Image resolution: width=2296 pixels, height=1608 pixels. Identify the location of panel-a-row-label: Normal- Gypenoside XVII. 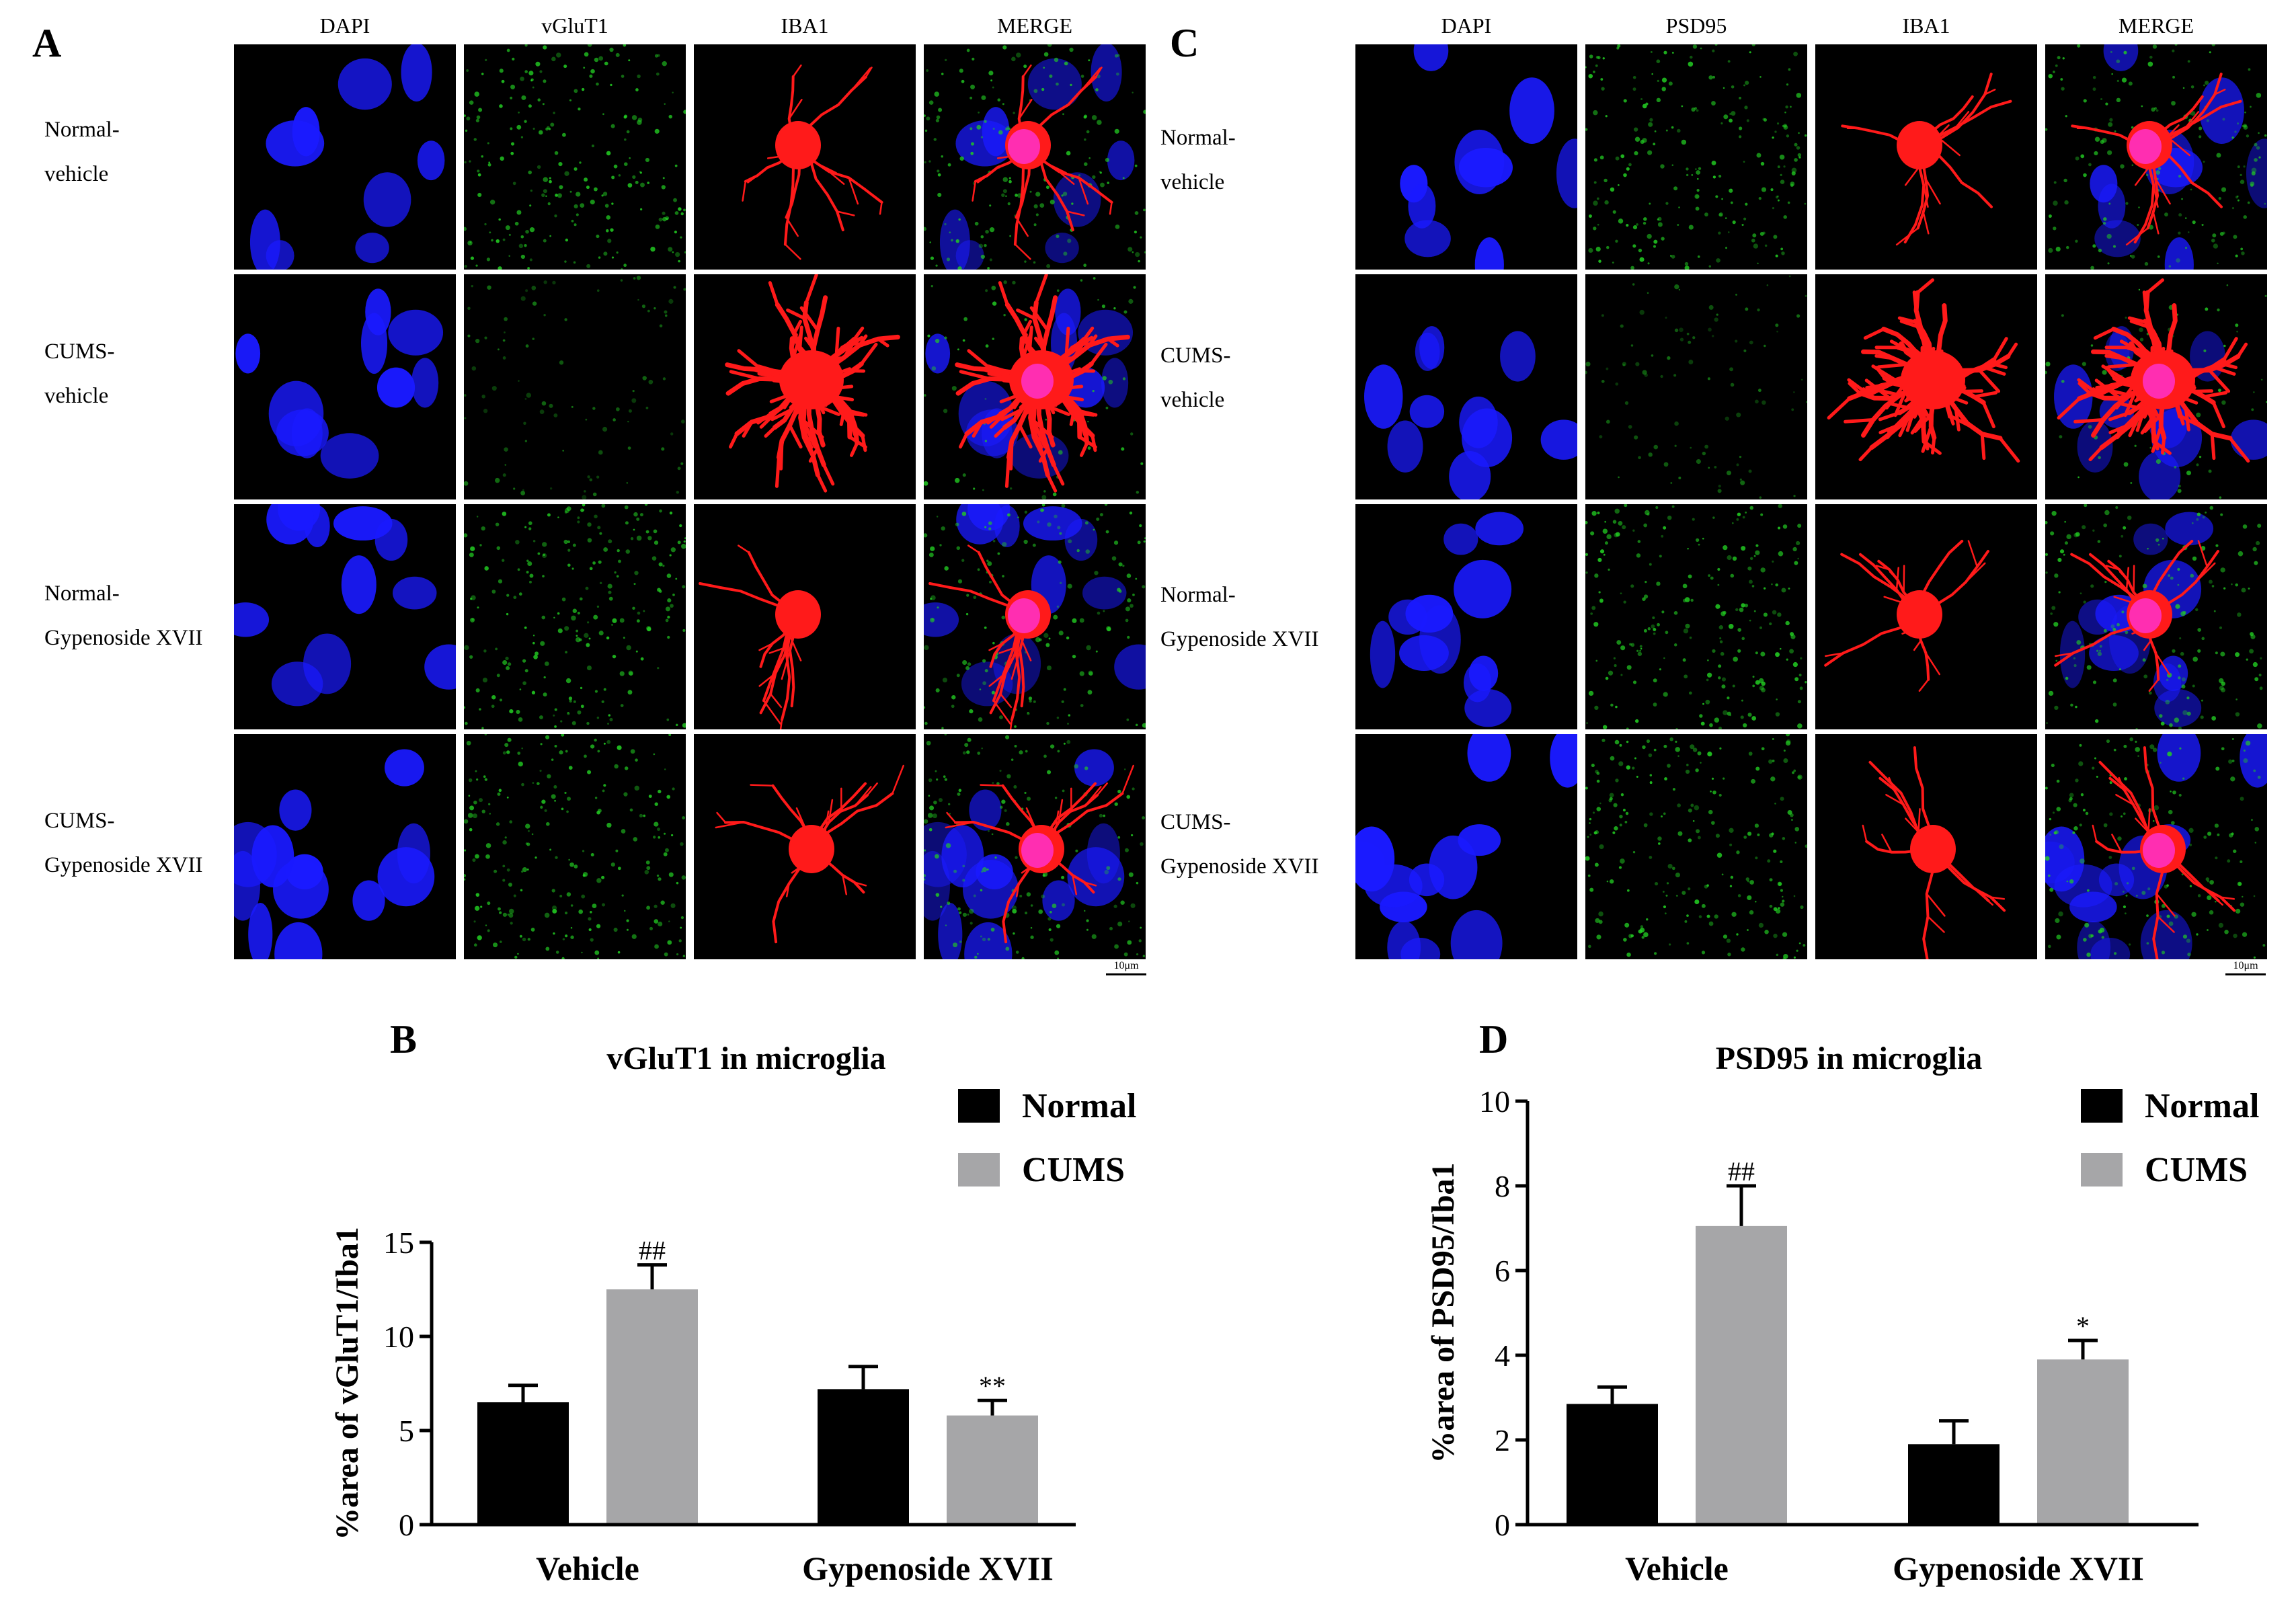
(123, 615).